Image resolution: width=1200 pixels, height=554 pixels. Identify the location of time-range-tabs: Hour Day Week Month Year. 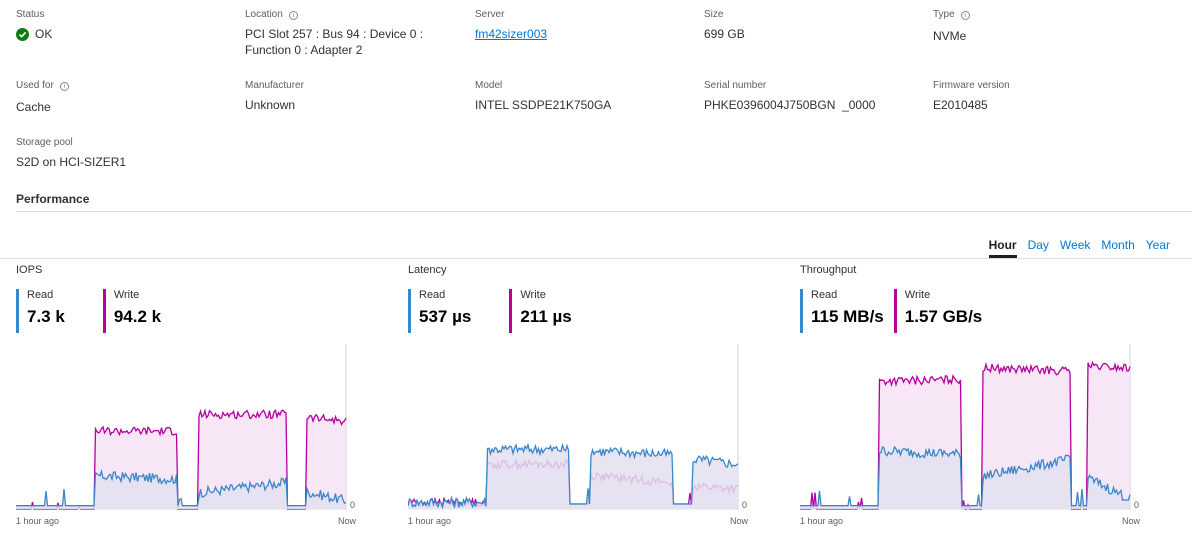
(1079, 248).